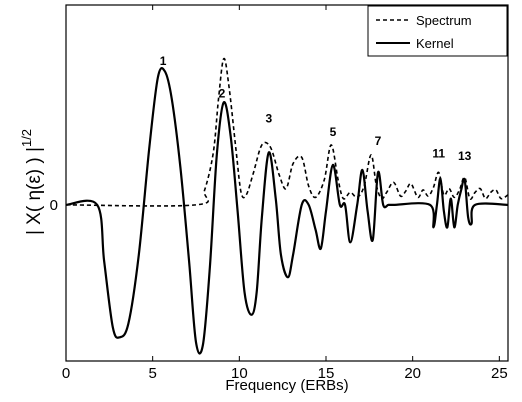  Describe the element at coordinates (66, 373) in the screenshot. I see `x-tick-label: 0` at that location.